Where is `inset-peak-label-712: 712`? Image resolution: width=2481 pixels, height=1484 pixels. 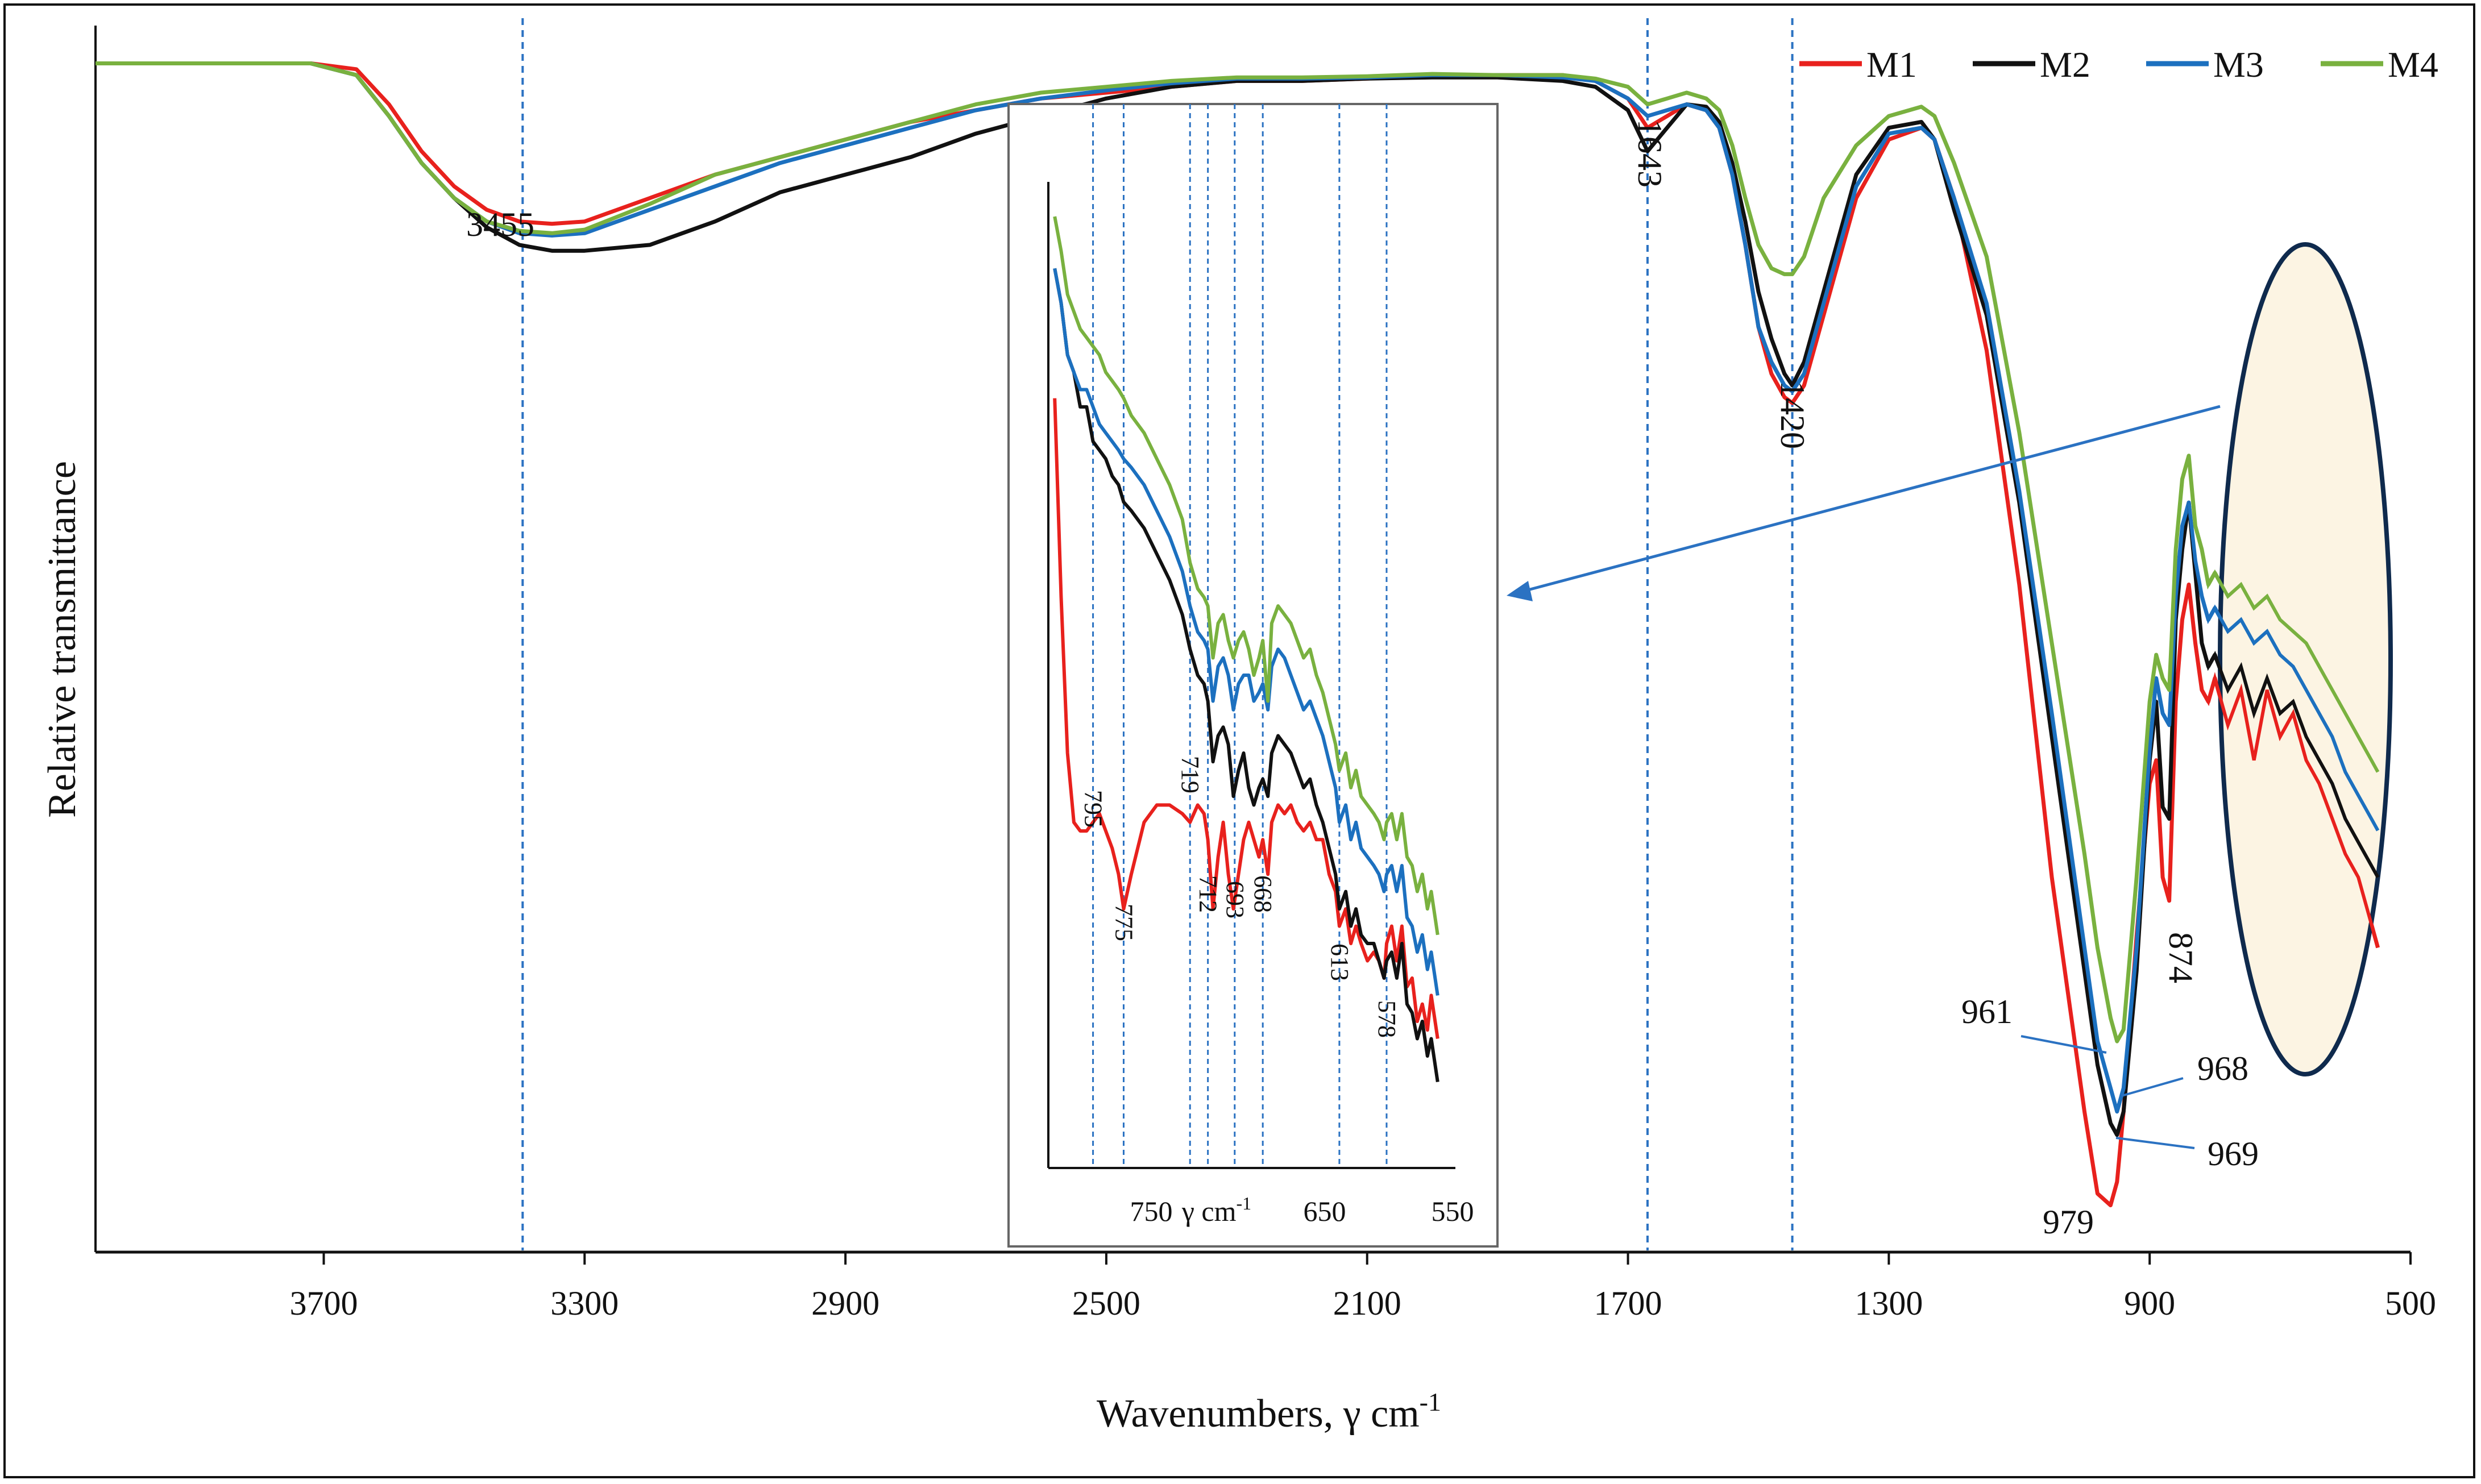 inset-peak-label-712: 712 is located at coordinates (1208, 894).